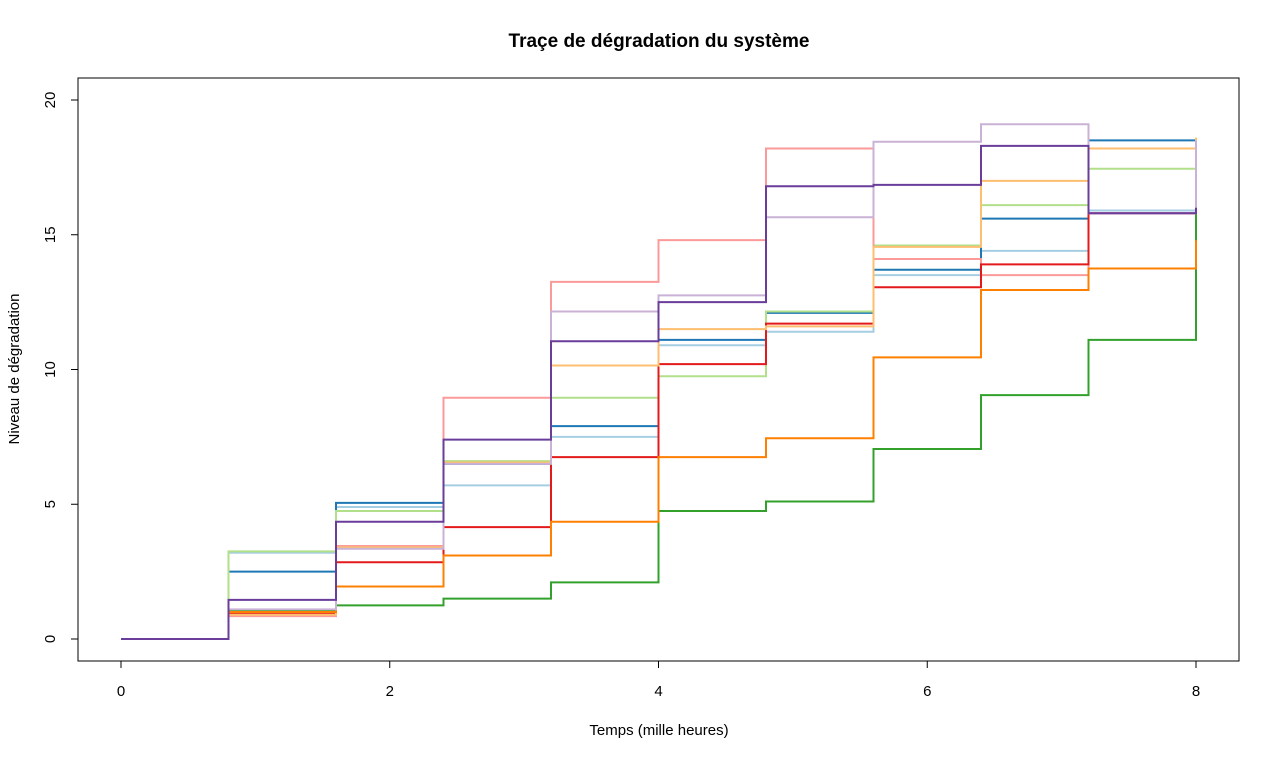 The image size is (1280, 759). What do you see at coordinates (927, 691) in the screenshot?
I see `x-tick-label: 6` at bounding box center [927, 691].